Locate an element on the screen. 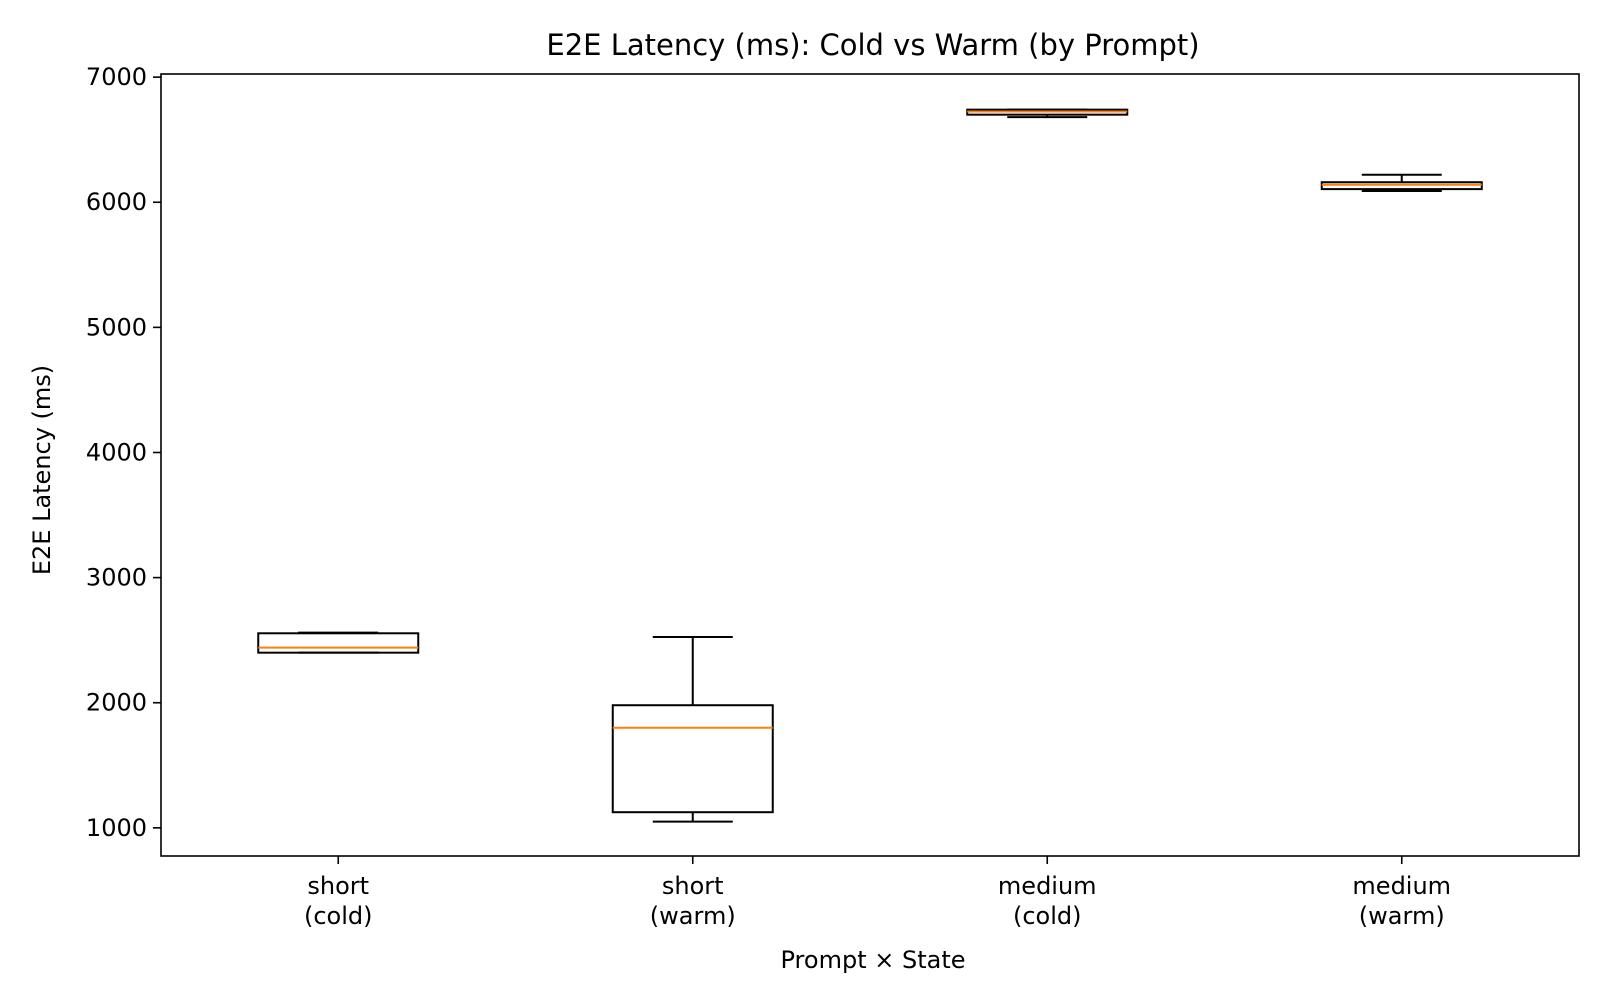 Image resolution: width=1600 pixels, height=1000 pixels. y-tick-label: 1000 is located at coordinates (116, 828).